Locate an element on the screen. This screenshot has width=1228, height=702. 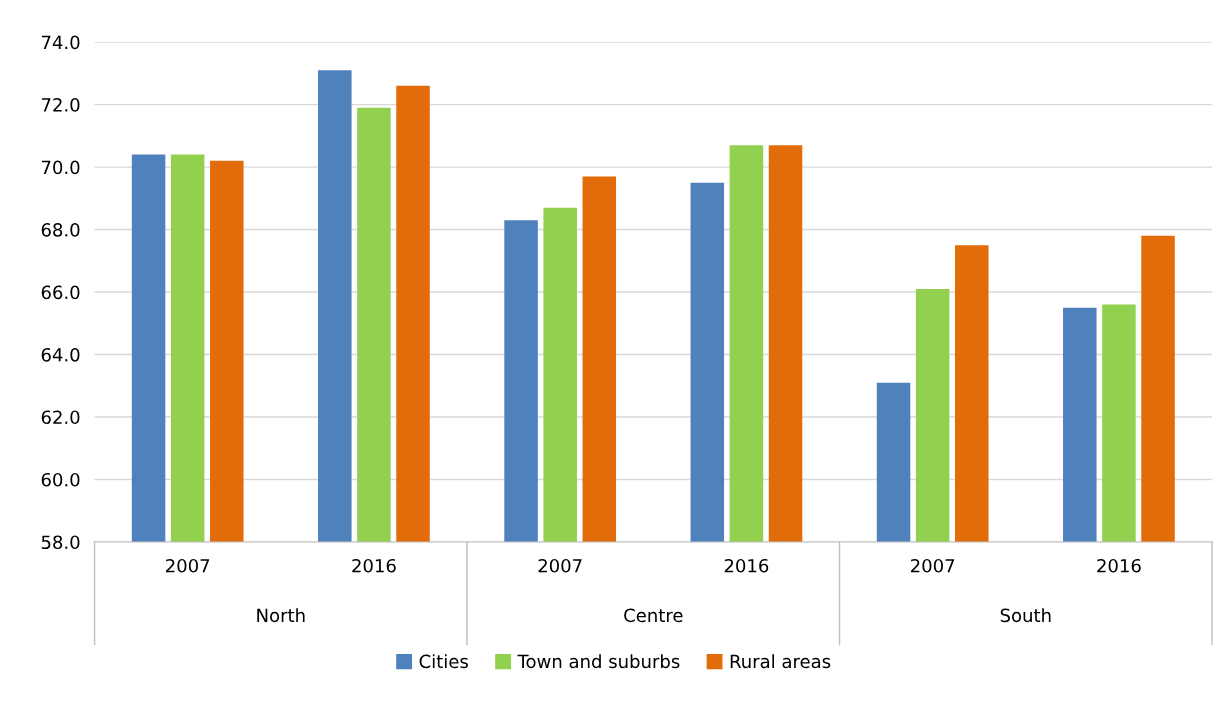
y-tick-label: 60.0 is located at coordinates (60, 479).